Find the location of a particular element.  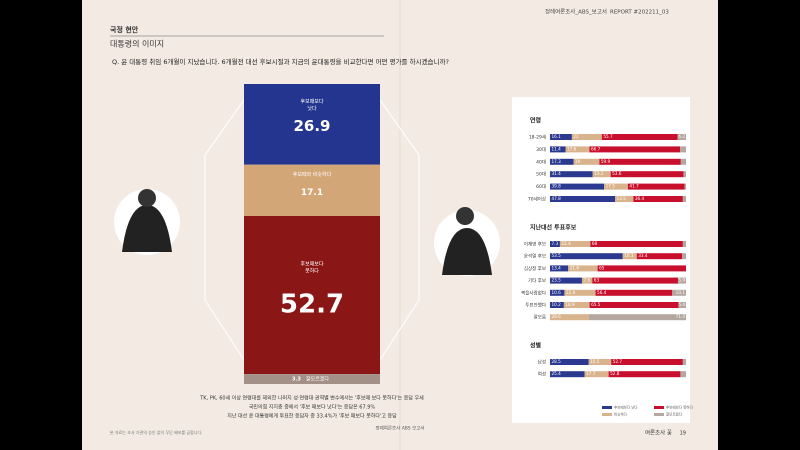

segment-label: 잘모르겠다 is located at coordinates (317, 379).